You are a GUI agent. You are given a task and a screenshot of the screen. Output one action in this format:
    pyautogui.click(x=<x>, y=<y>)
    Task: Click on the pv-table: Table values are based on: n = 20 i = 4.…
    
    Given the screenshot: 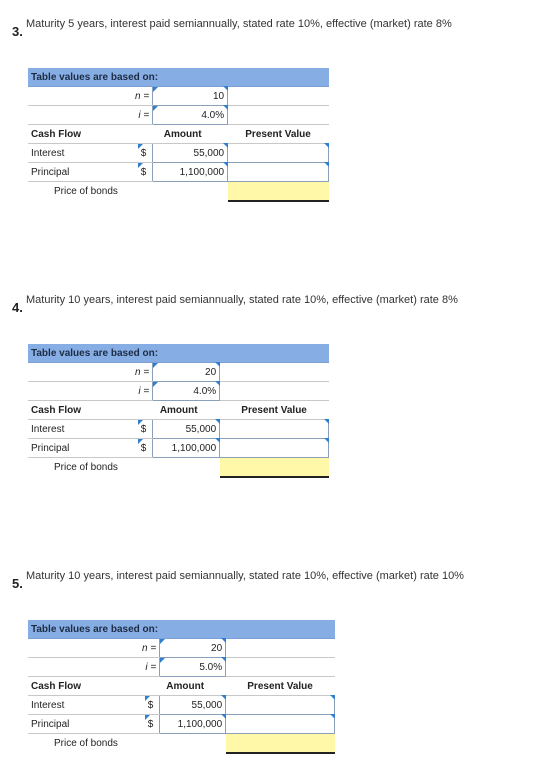 What is the action you would take?
    pyautogui.click(x=179, y=411)
    